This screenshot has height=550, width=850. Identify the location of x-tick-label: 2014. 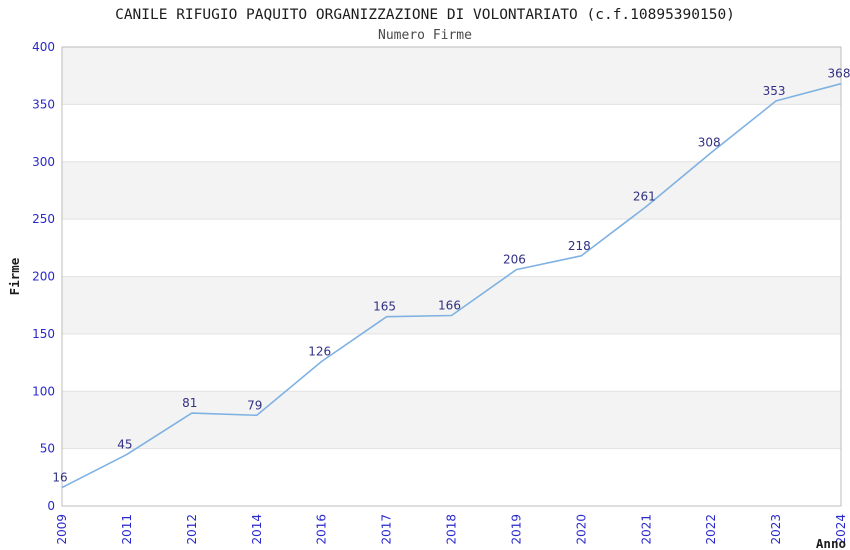
(257, 529).